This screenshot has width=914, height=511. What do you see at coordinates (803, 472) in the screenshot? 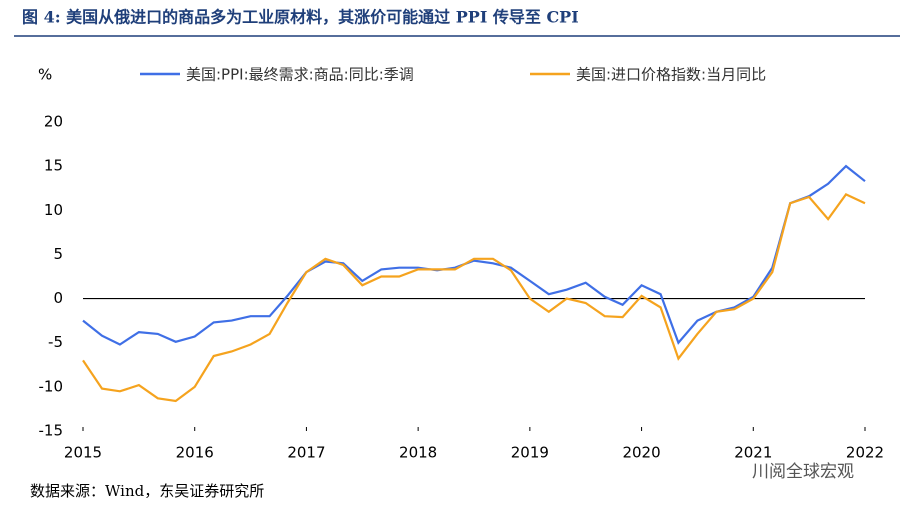
I see `watermark: 川阅全球宏观` at bounding box center [803, 472].